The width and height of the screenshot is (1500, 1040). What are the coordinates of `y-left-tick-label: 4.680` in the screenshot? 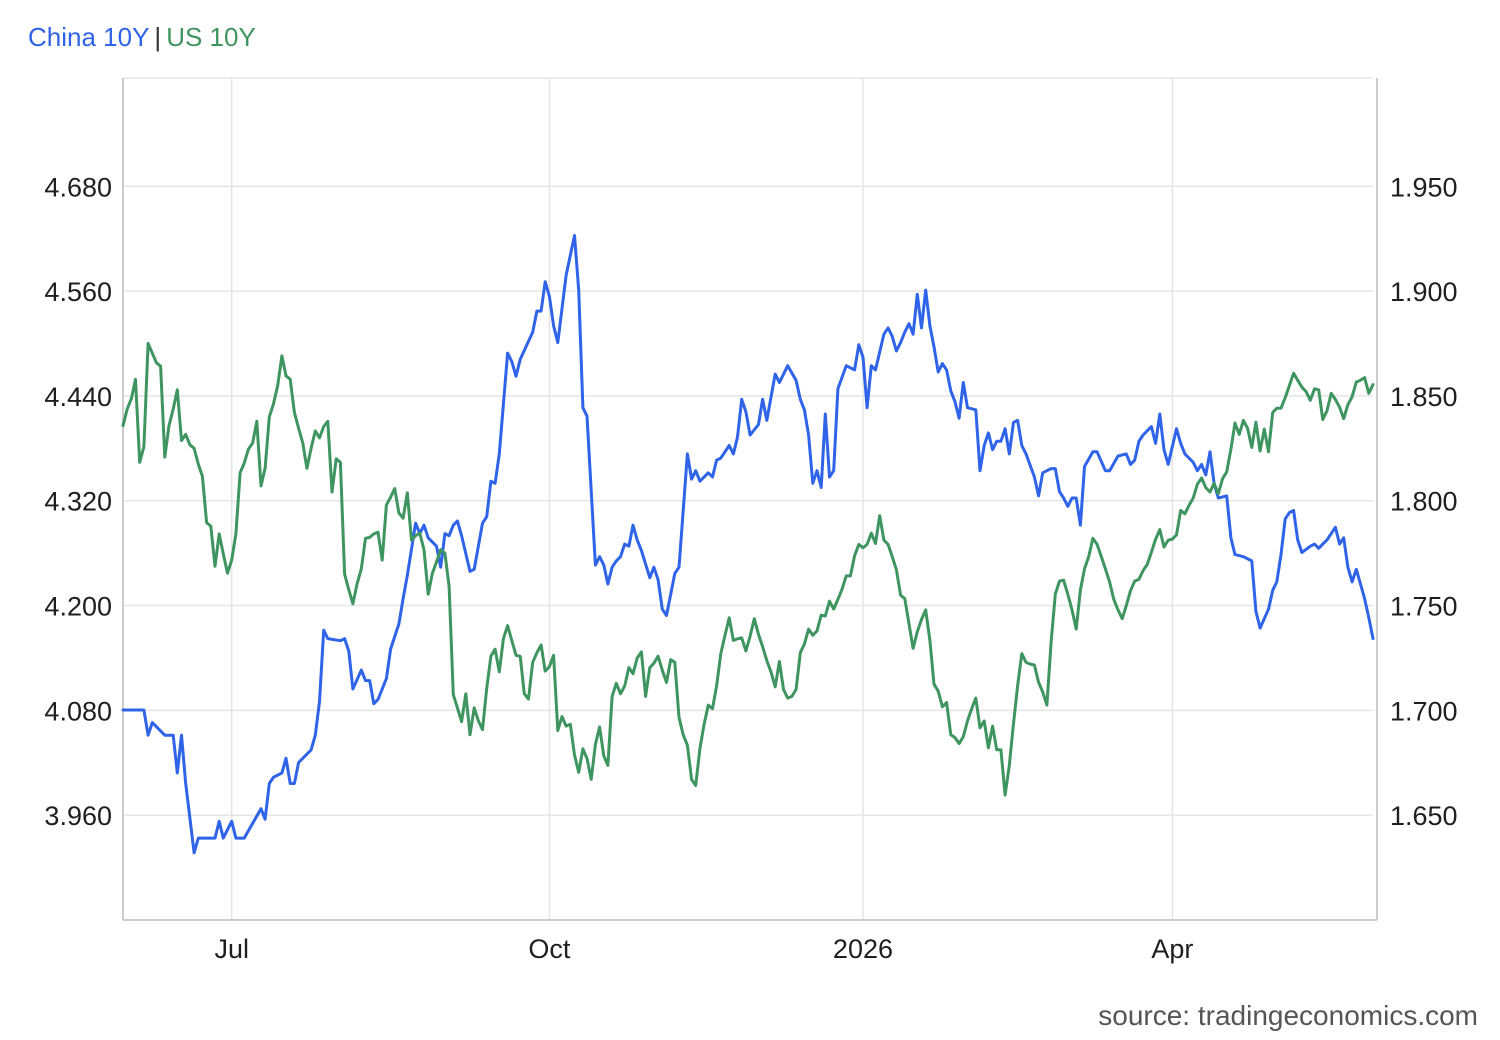 It's located at (78, 187).